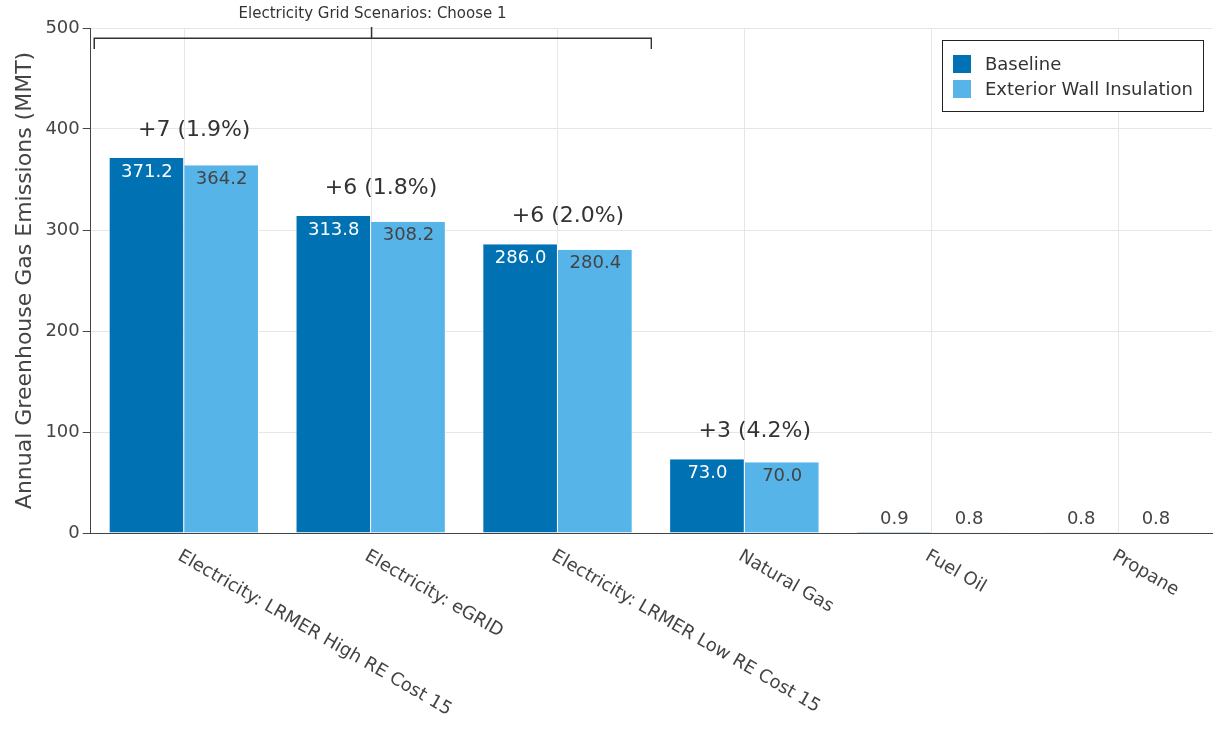 The height and width of the screenshot is (745, 1222). Describe the element at coordinates (520, 256) in the screenshot. I see `data-label: 286.0` at that location.